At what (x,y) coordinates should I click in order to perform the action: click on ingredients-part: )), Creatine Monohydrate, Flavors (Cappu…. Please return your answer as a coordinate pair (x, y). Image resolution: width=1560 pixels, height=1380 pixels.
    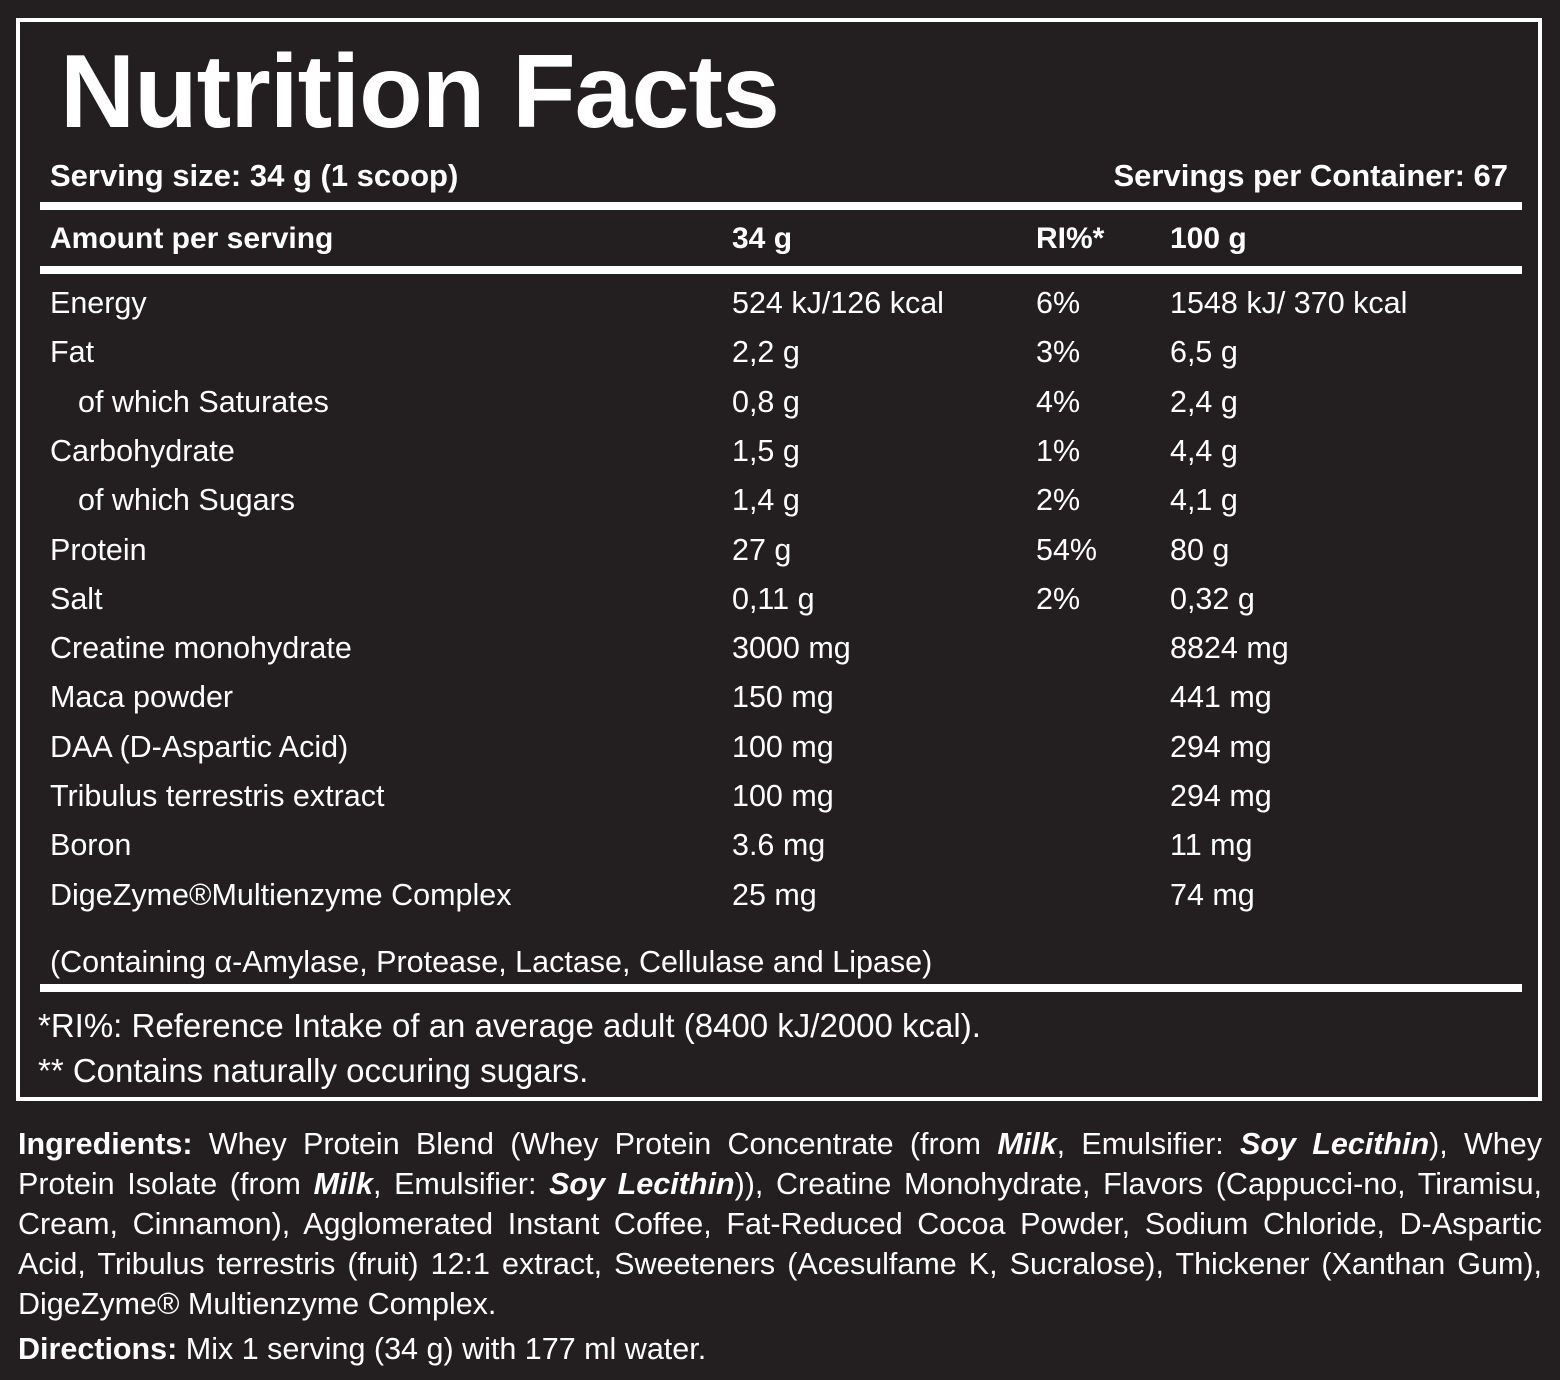
    Looking at the image, I should click on (780, 1244).